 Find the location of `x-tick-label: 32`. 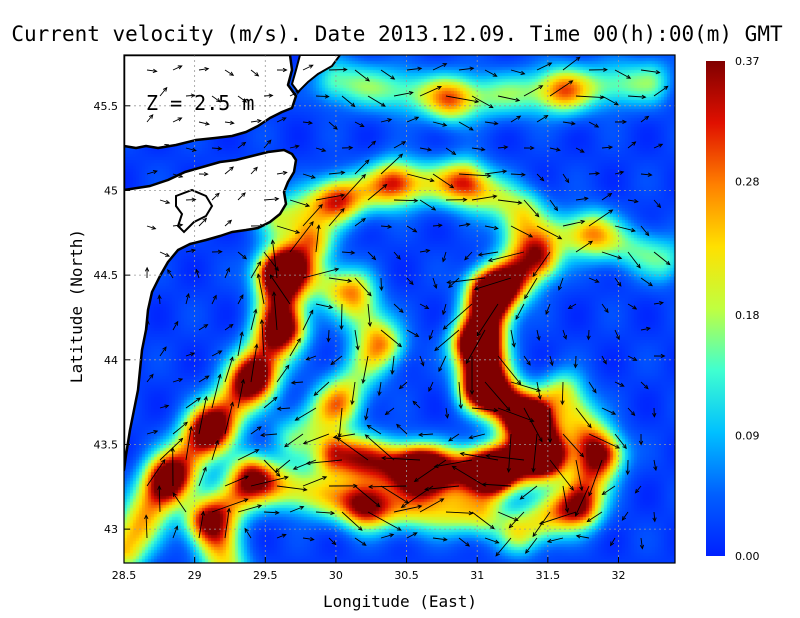

x-tick-label: 32 is located at coordinates (618, 575).